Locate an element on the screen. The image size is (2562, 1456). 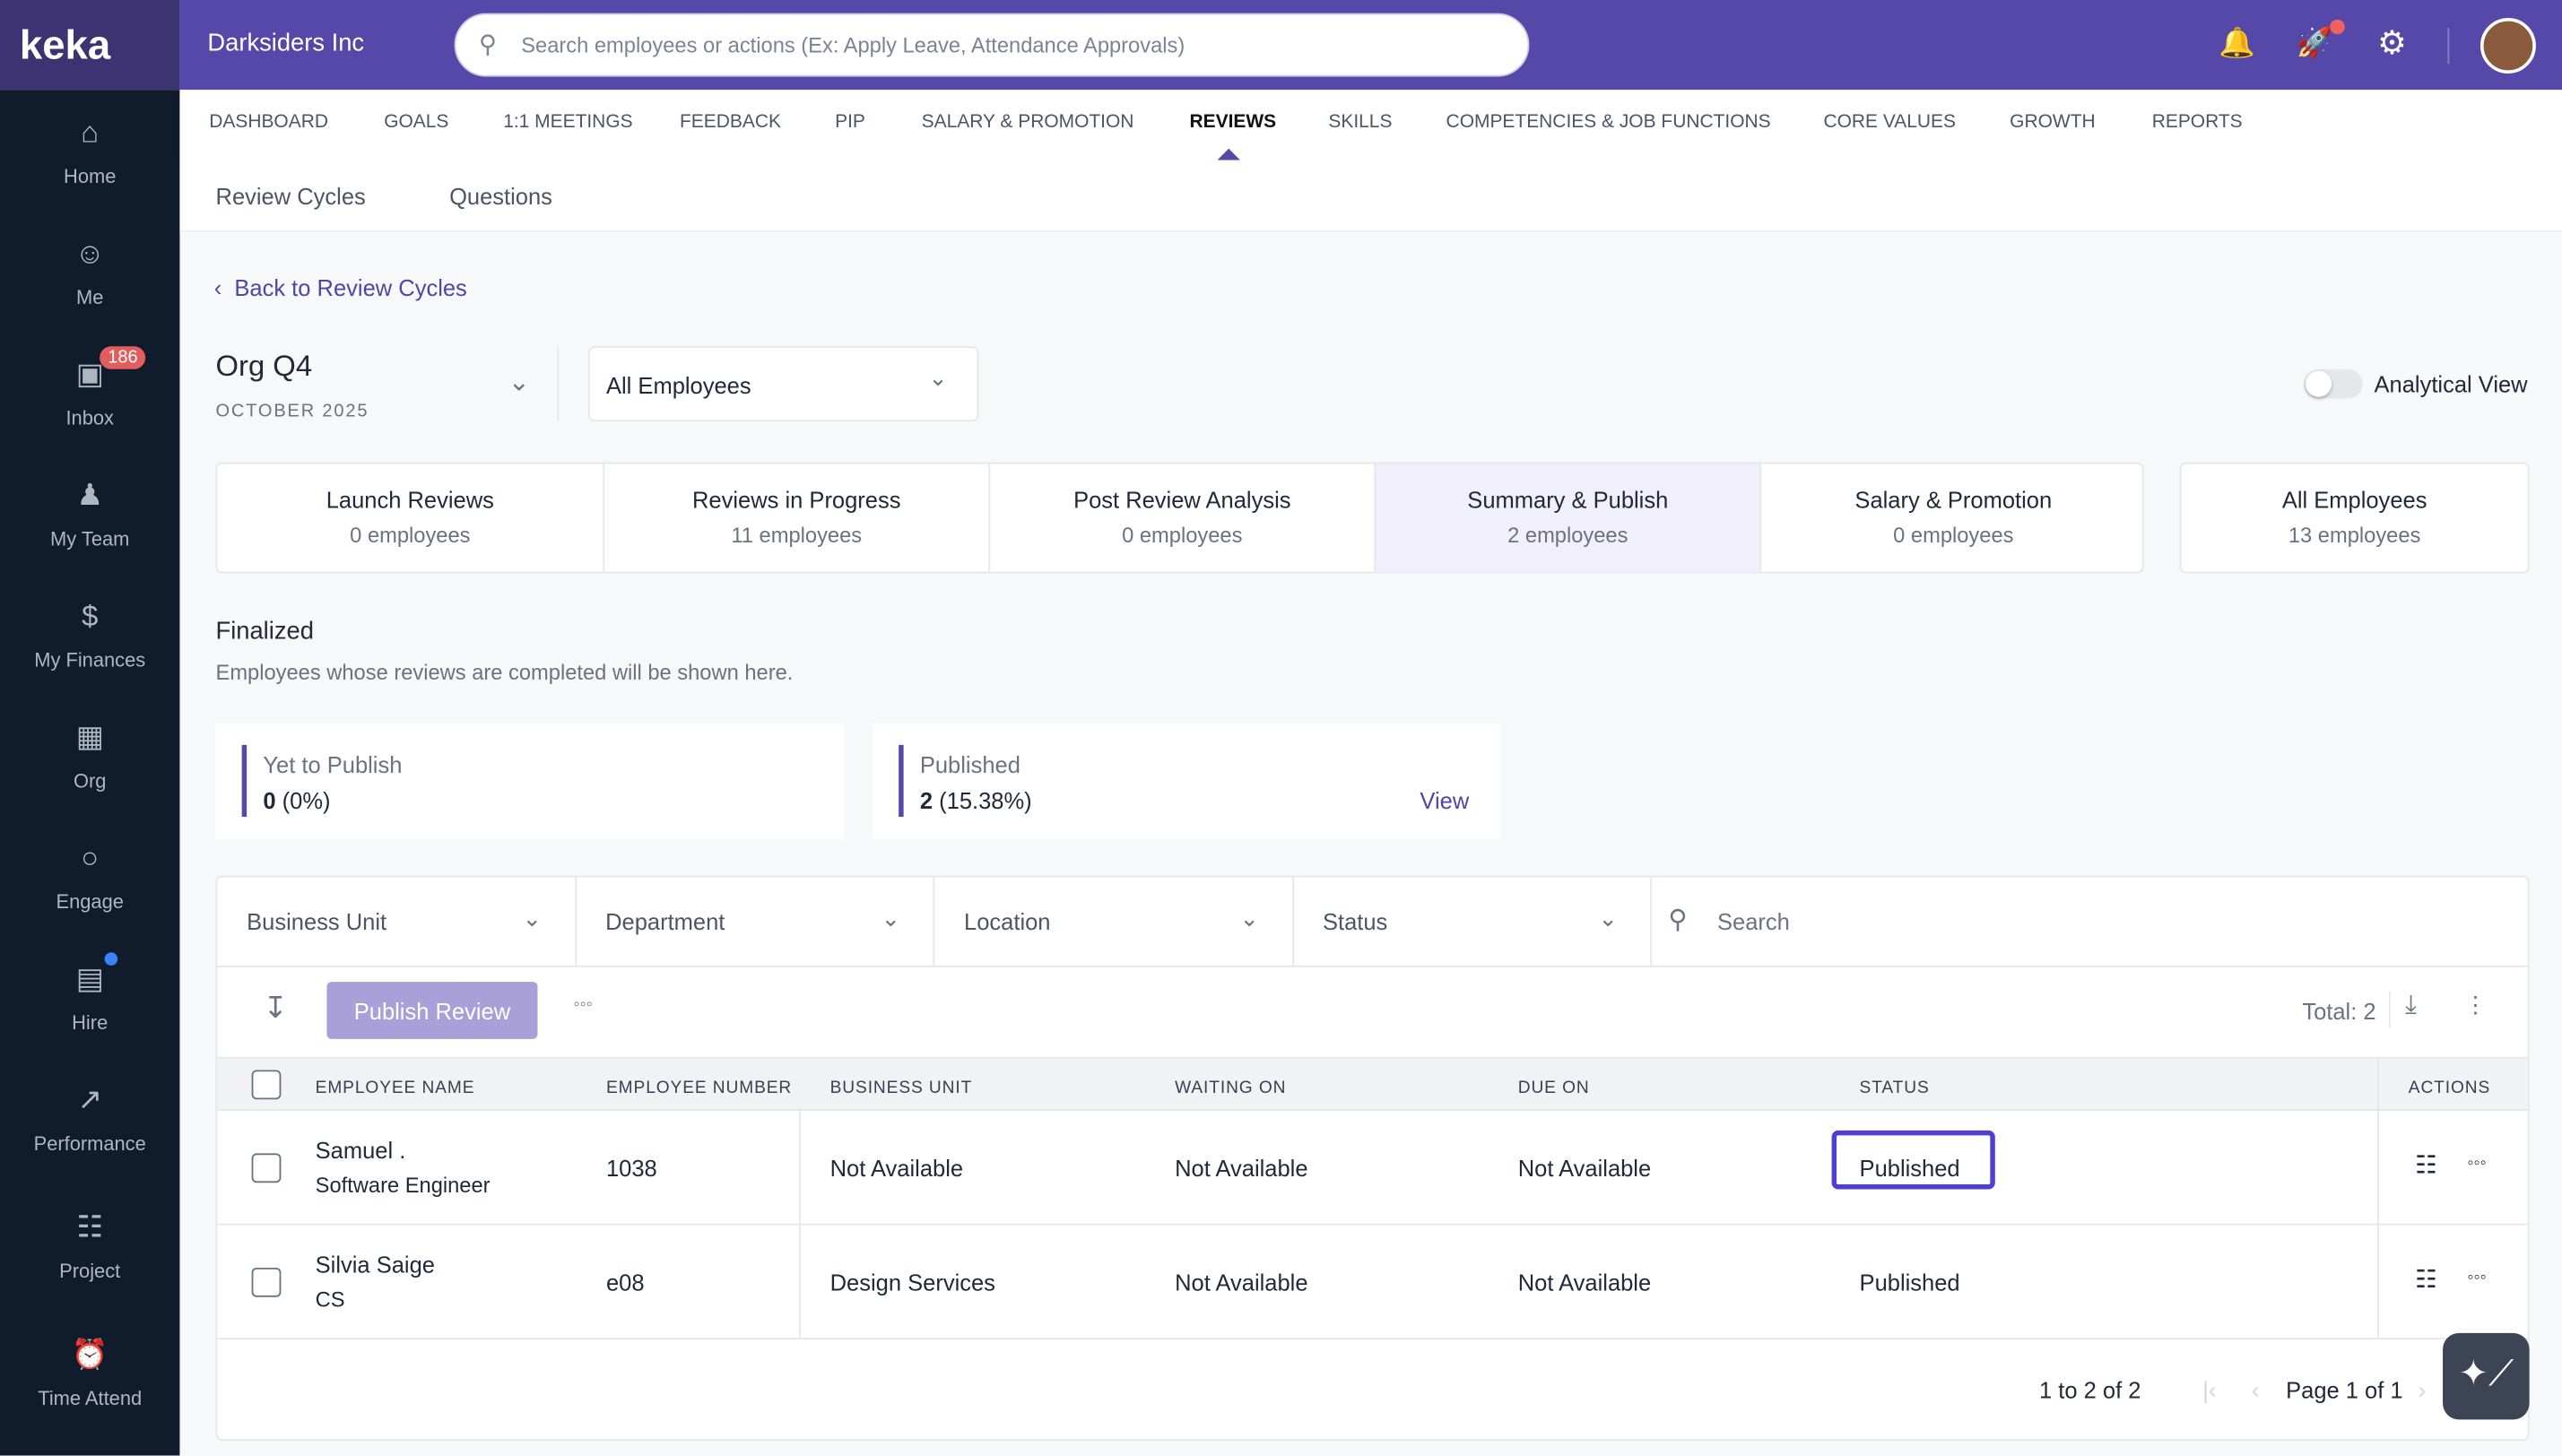
sidebar-item-my-team: ♟ My Team is located at coordinates (89, 514).